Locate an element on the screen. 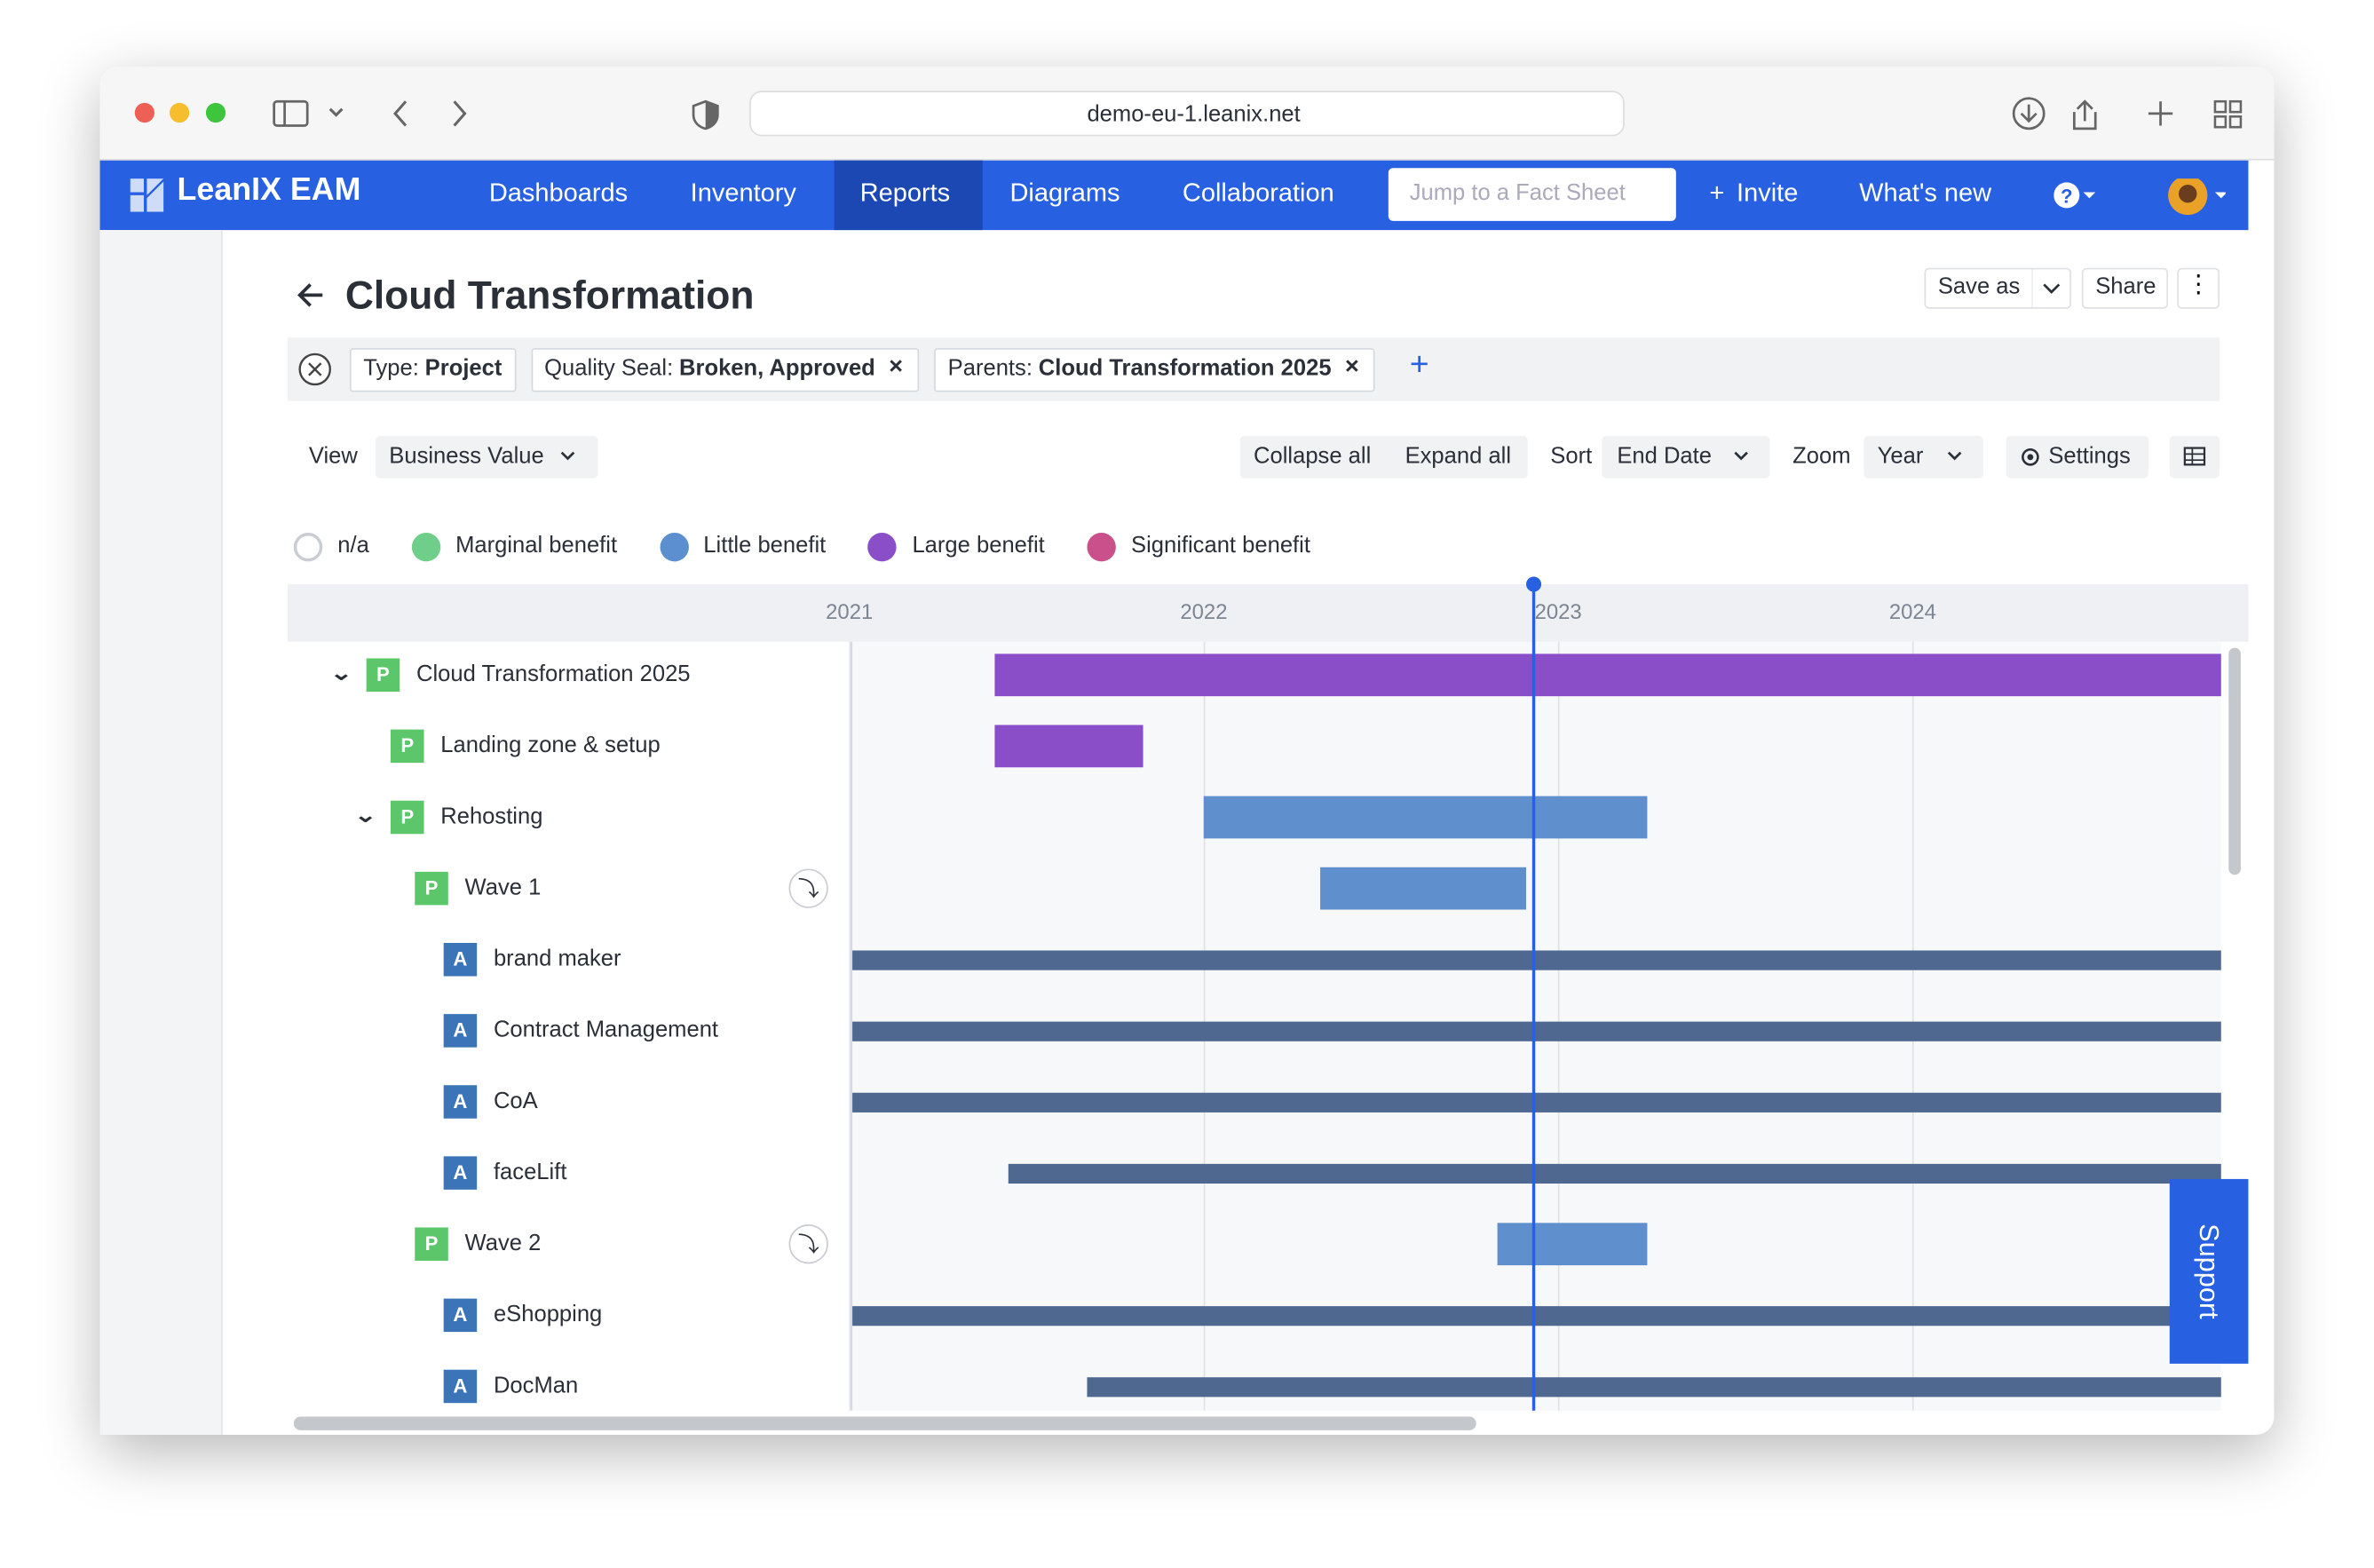 The image size is (2374, 1568). add-filter: + is located at coordinates (1419, 364).